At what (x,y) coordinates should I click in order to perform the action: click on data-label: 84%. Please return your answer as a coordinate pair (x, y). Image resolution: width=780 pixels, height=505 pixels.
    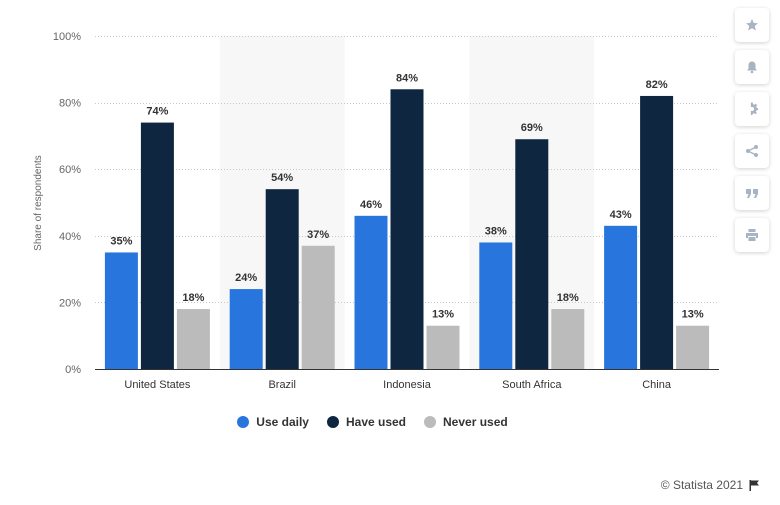
    Looking at the image, I should click on (407, 78).